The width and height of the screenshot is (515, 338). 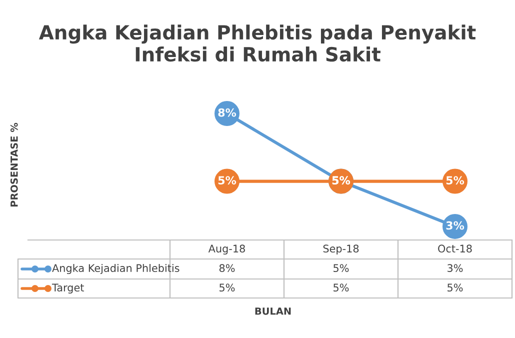 What do you see at coordinates (455, 225) in the screenshot?
I see `text: 3%` at bounding box center [455, 225].